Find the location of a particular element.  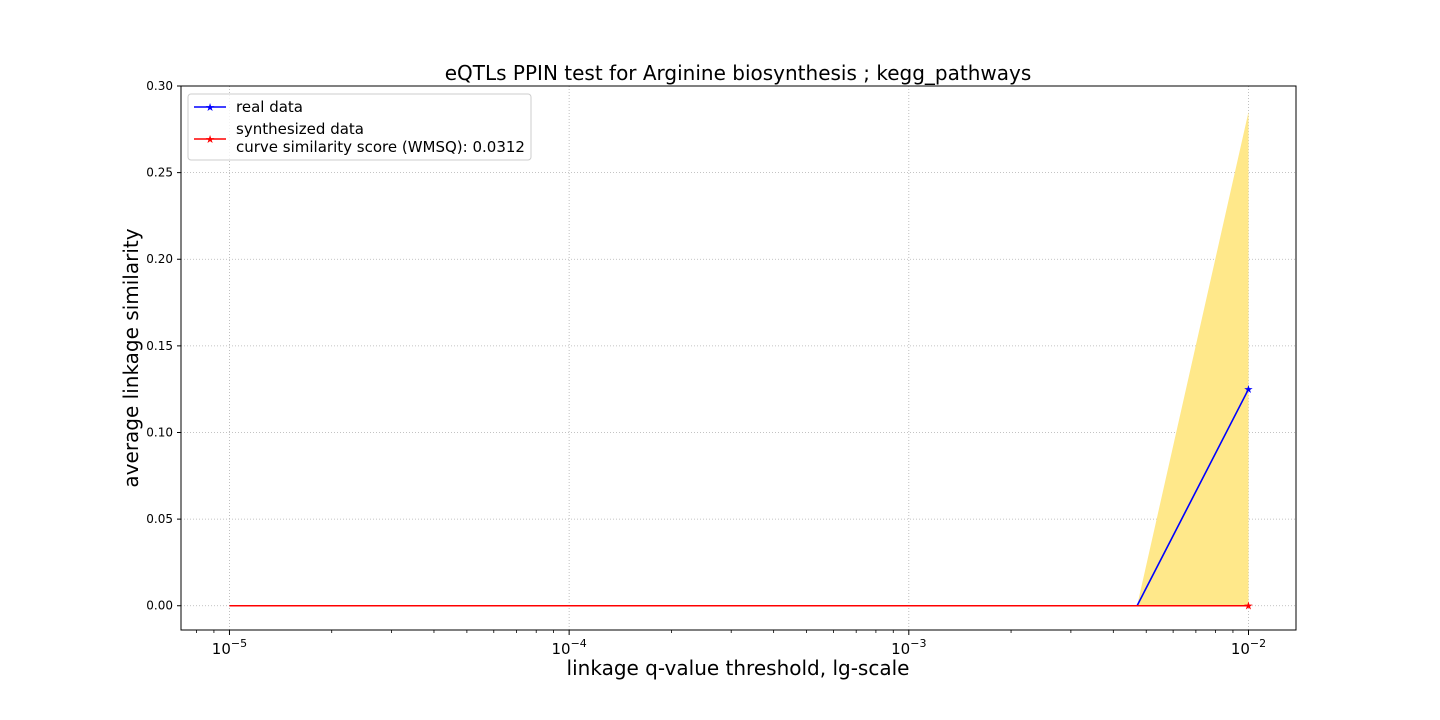

series-marker-0: ★ is located at coordinates (1249, 389).